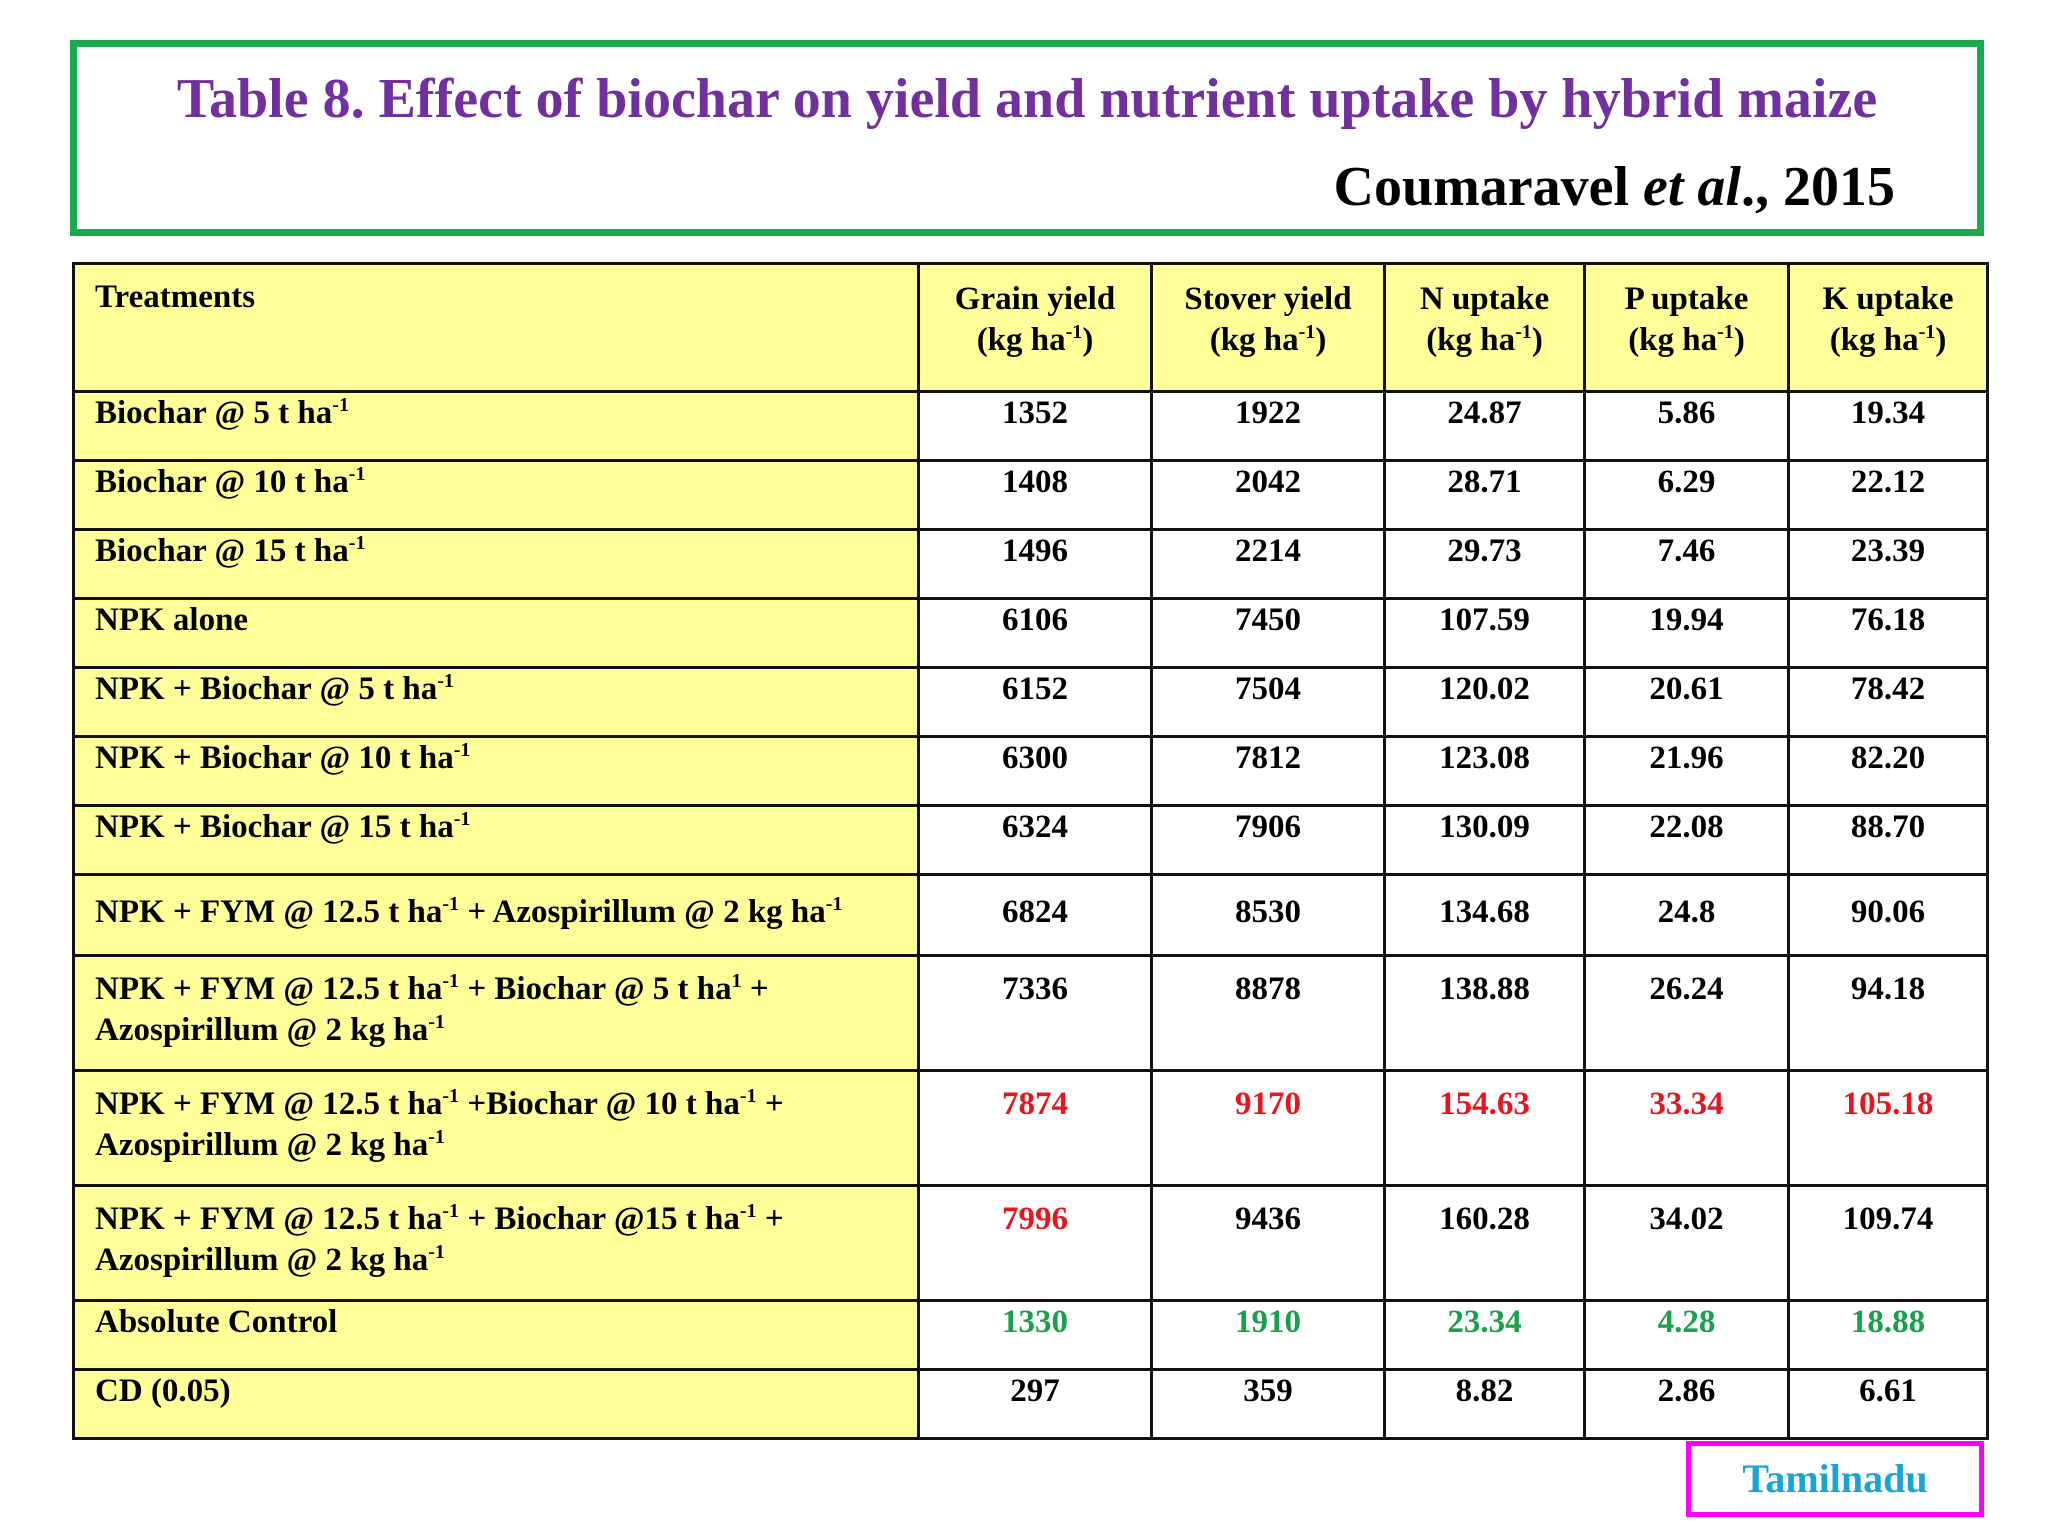 This screenshot has width=2048, height=1536. I want to click on n-uptake-cell: 120.02, so click(1484, 702).